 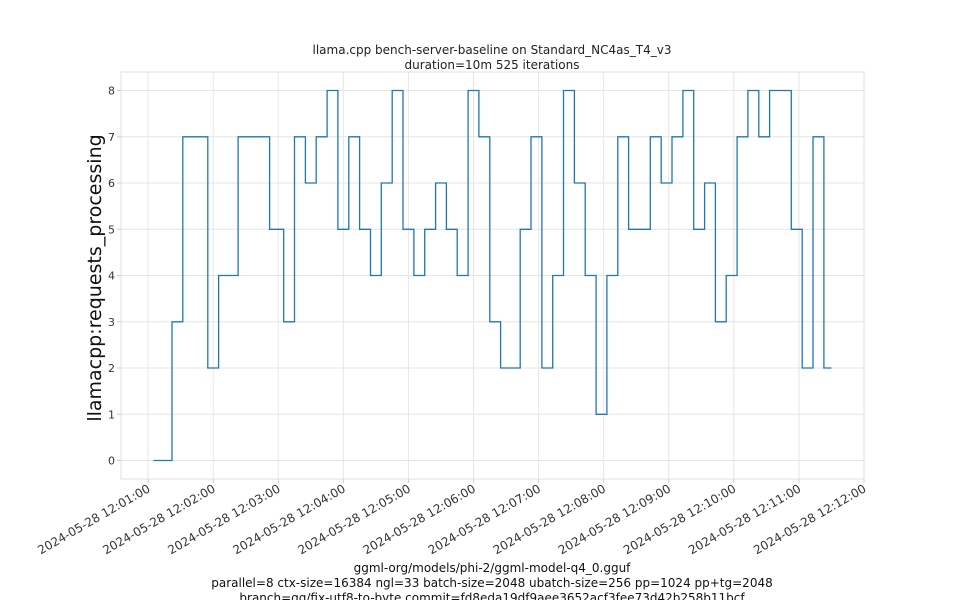 I want to click on y-tick-label: 5, so click(x=111, y=229).